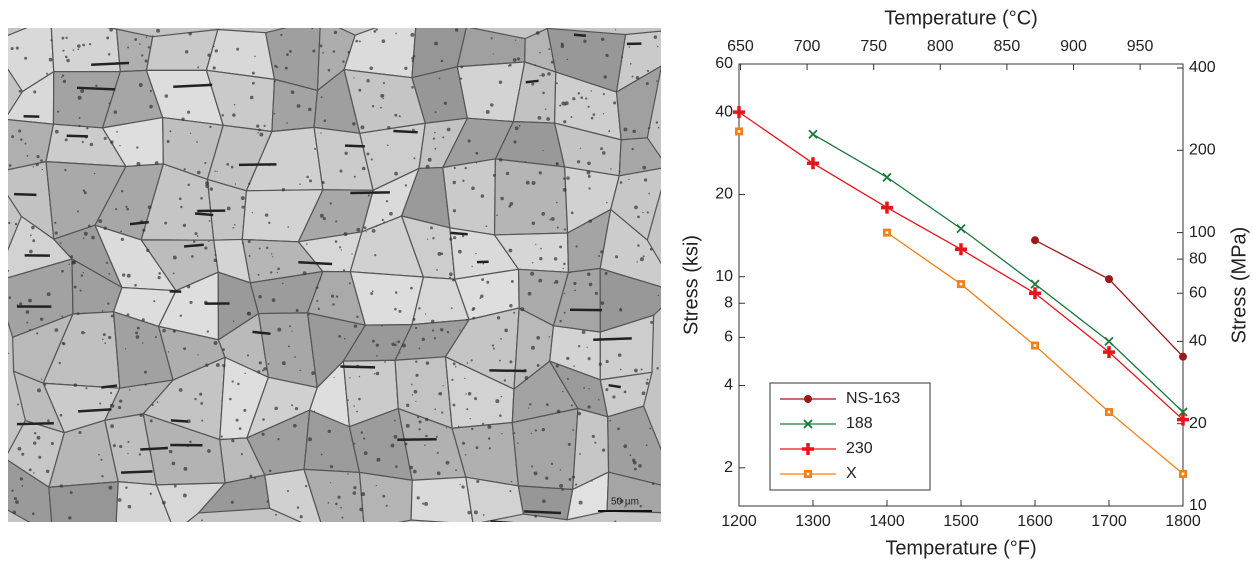 This screenshot has height=566, width=1253. What do you see at coordinates (940, 46) in the screenshot?
I see `x2-tick-label: 800` at bounding box center [940, 46].